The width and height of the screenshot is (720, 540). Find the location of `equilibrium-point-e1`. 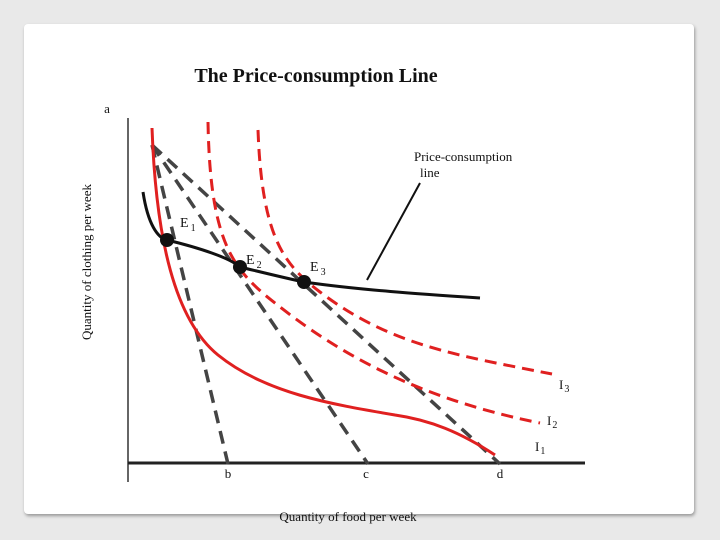

equilibrium-point-e1 is located at coordinates (167, 240).